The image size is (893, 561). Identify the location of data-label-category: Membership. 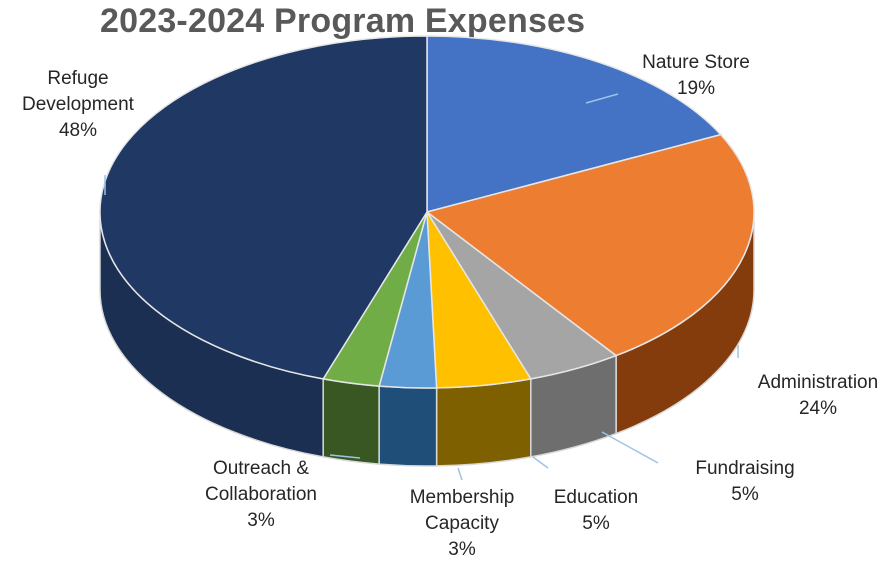
(462, 497).